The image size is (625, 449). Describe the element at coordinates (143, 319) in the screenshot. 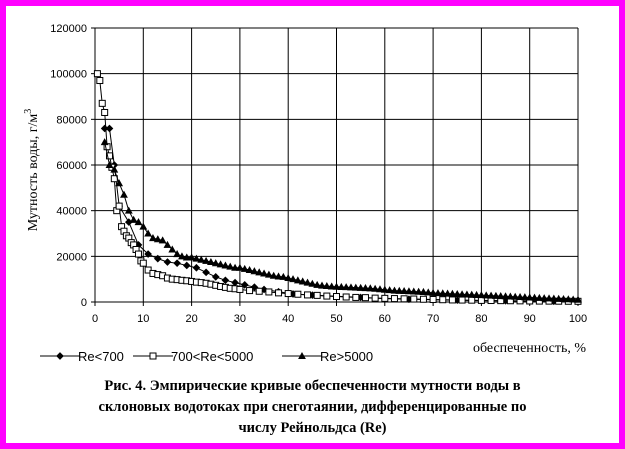

I see `x-tick-label: 10` at that location.